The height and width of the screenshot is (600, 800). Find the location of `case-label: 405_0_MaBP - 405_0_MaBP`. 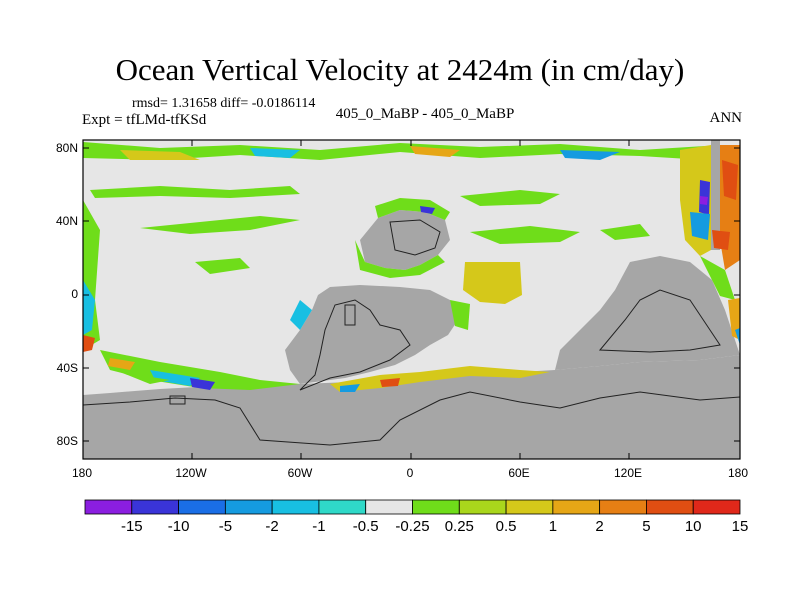

case-label: 405_0_MaBP - 405_0_MaBP is located at coordinates (425, 114).